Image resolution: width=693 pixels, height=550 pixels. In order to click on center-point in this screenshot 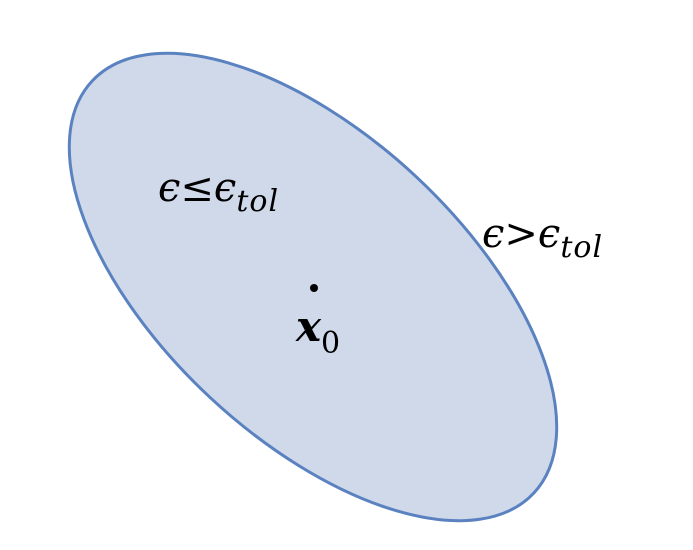, I will do `click(314, 288)`.